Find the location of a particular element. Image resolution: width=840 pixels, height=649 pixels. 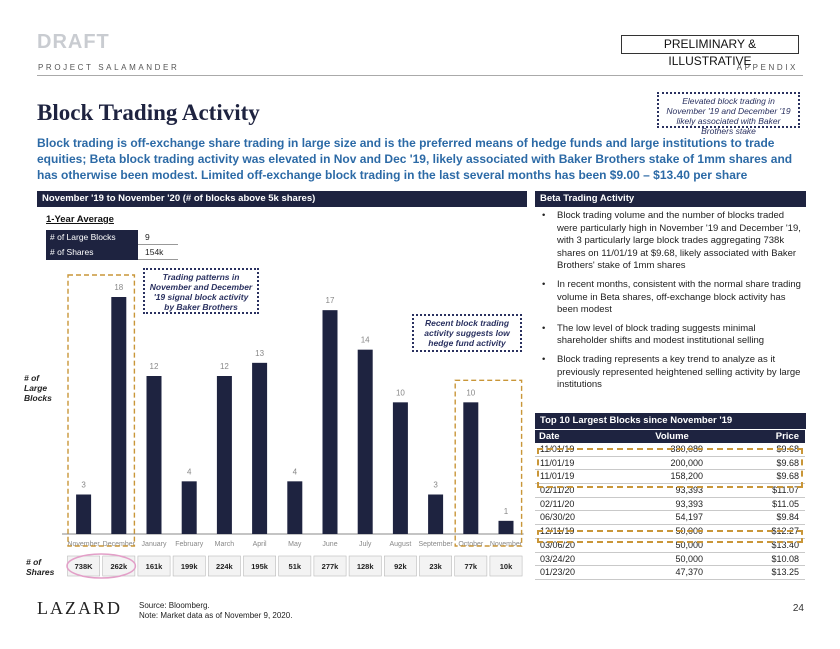

category-label: June is located at coordinates (329, 544).